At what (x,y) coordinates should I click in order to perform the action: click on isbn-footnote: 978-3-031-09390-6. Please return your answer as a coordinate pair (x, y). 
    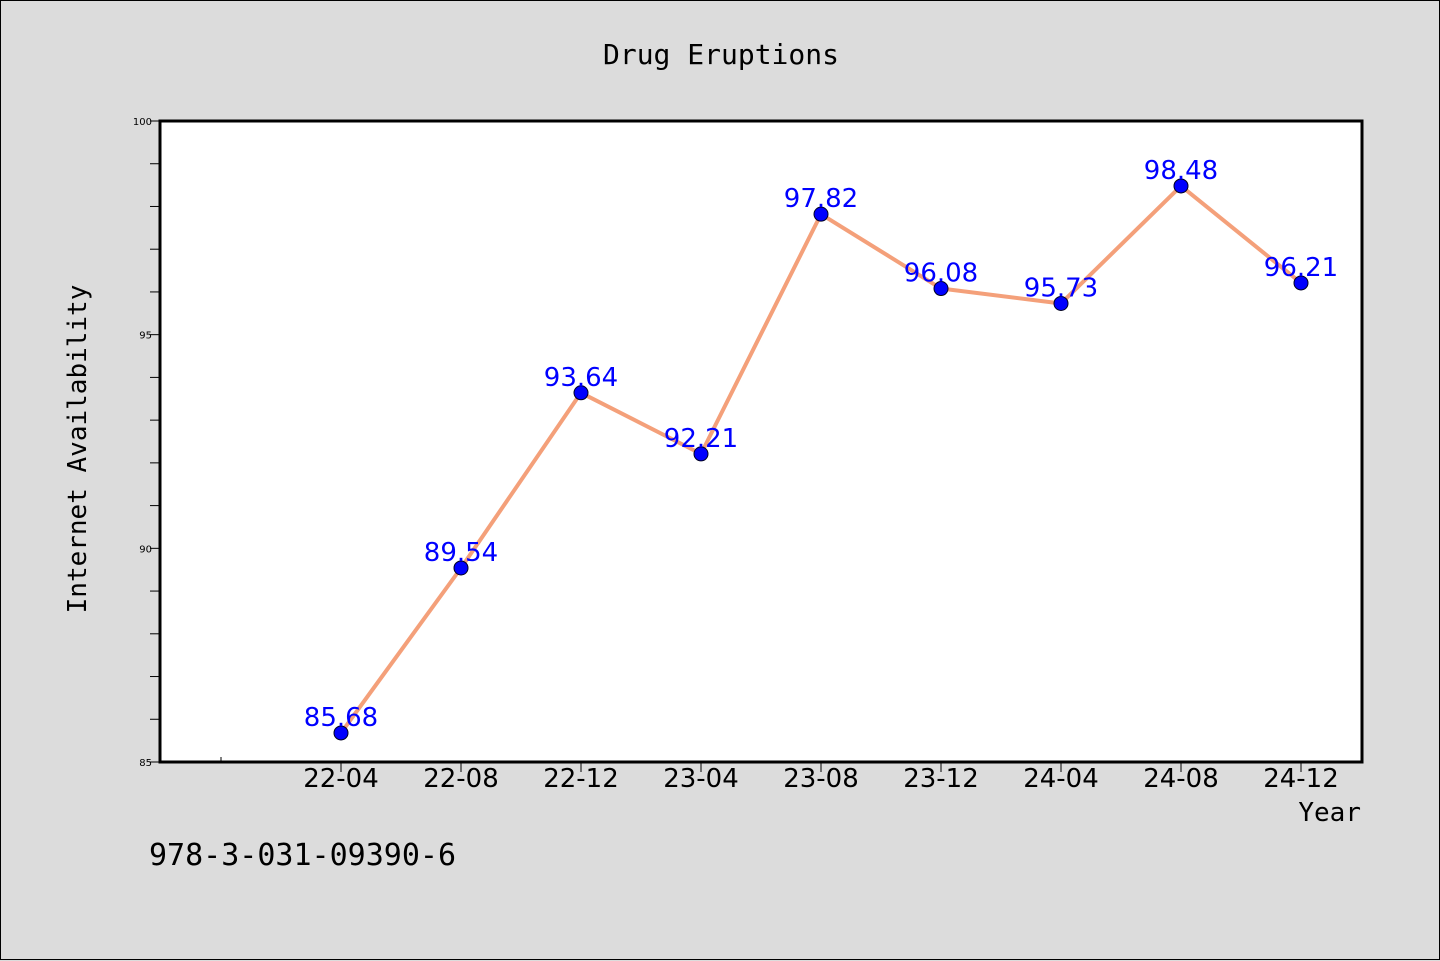
    Looking at the image, I should click on (302, 855).